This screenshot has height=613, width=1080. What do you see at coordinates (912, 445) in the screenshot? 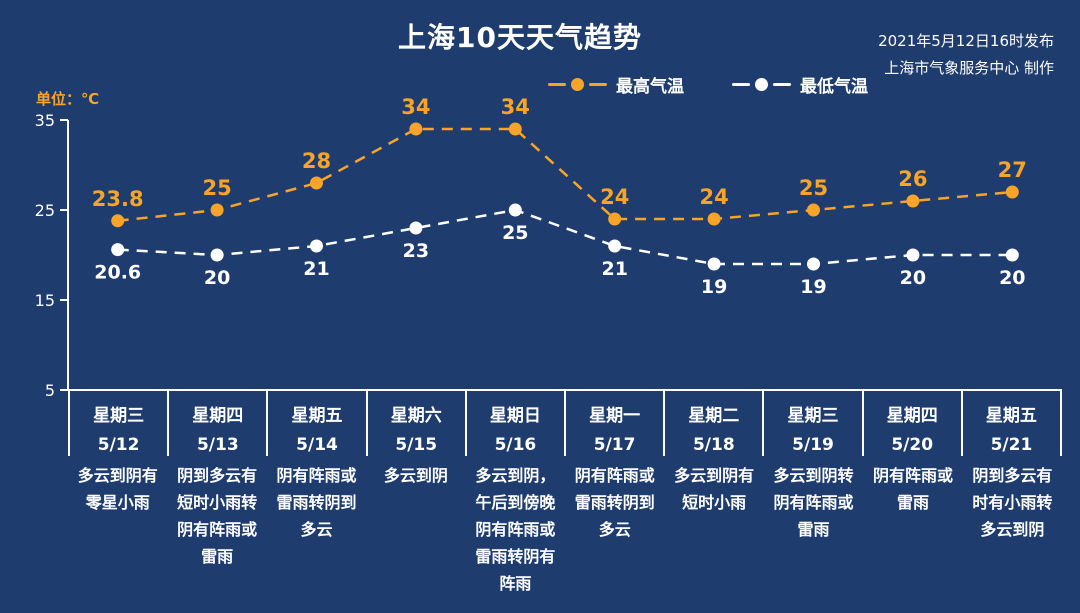
I see `date-label: 5/20` at bounding box center [912, 445].